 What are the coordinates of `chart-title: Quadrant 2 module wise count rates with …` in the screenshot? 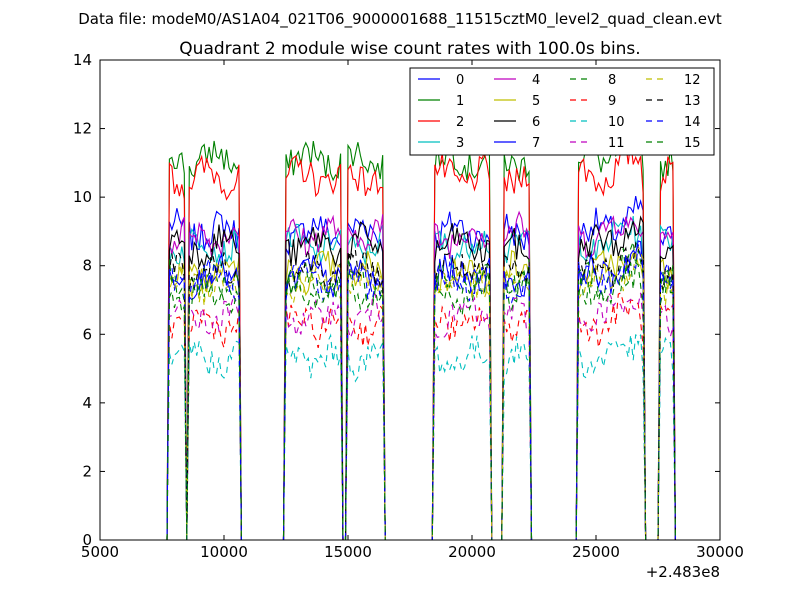 It's located at (409, 49).